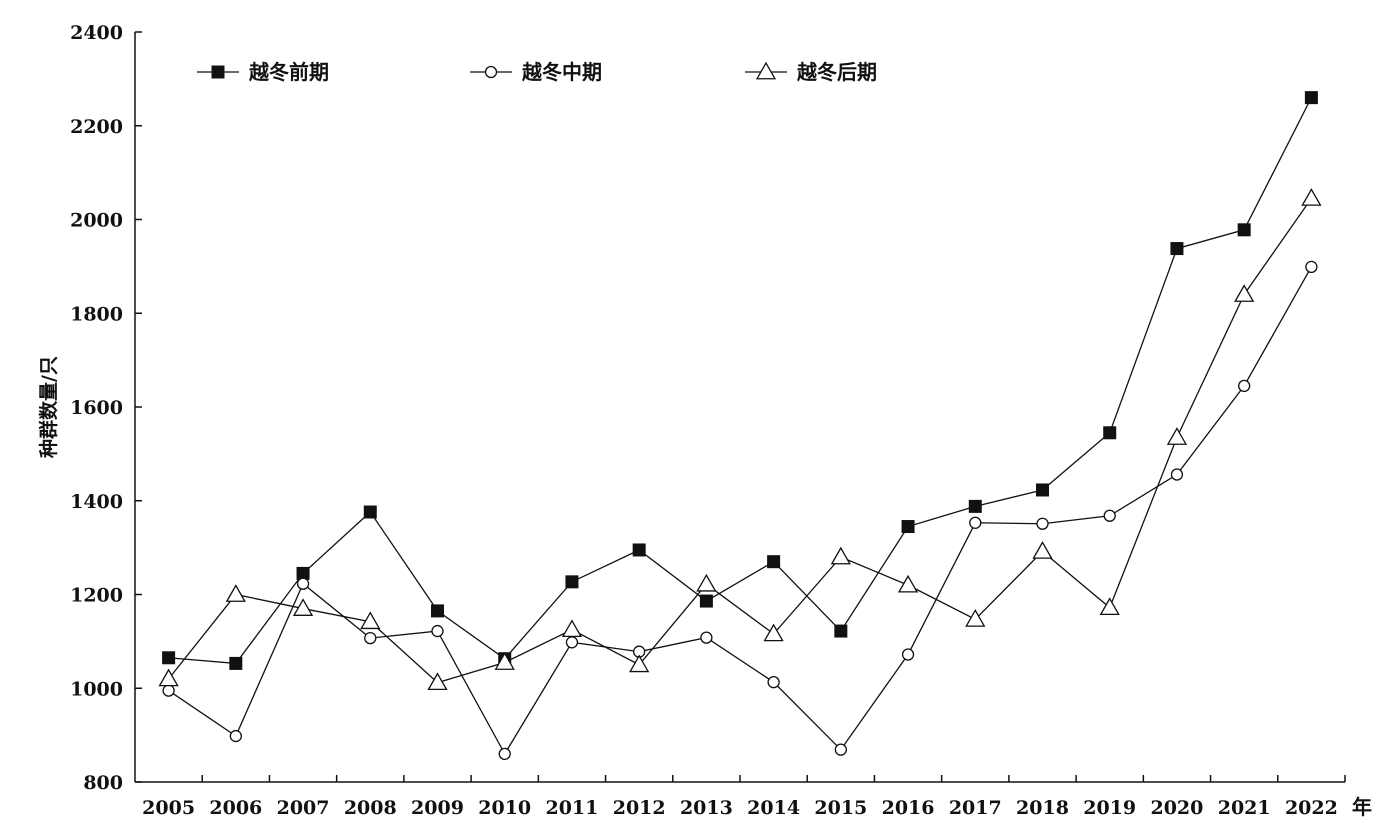 This screenshot has width=1382, height=837. Describe the element at coordinates (168, 808) in the screenshot. I see `x-tick-label: 2005` at that location.